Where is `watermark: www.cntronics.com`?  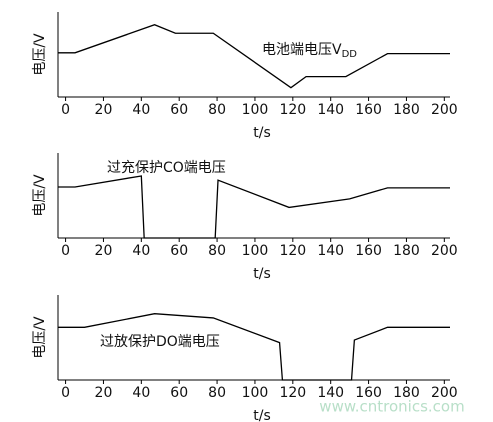 watermark: www.cntronics.com is located at coordinates (391, 407).